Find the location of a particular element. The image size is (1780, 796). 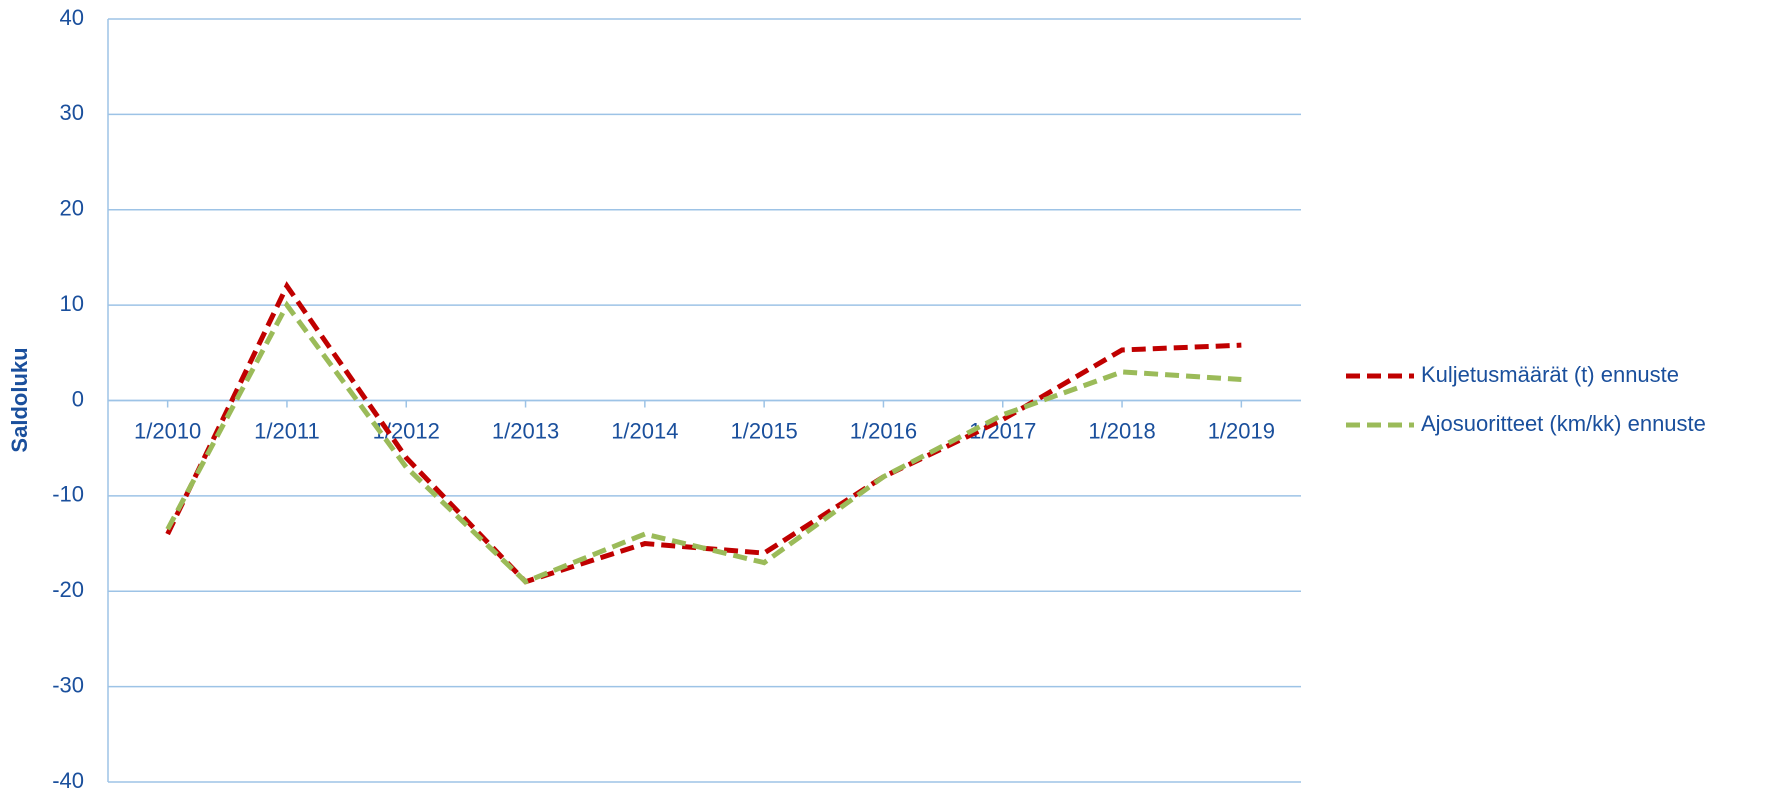

x-tick-label: 1/2010 is located at coordinates (167, 430).